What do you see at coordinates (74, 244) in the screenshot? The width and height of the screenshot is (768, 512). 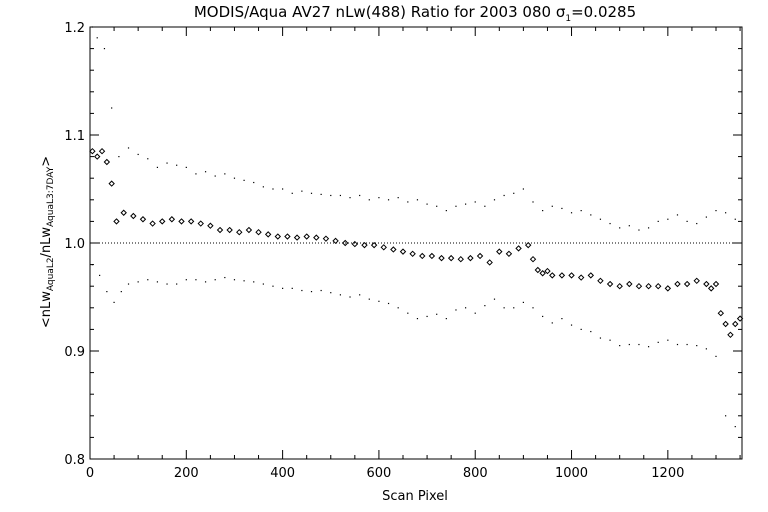 I see `y-tick-label: 1.0` at bounding box center [74, 244].